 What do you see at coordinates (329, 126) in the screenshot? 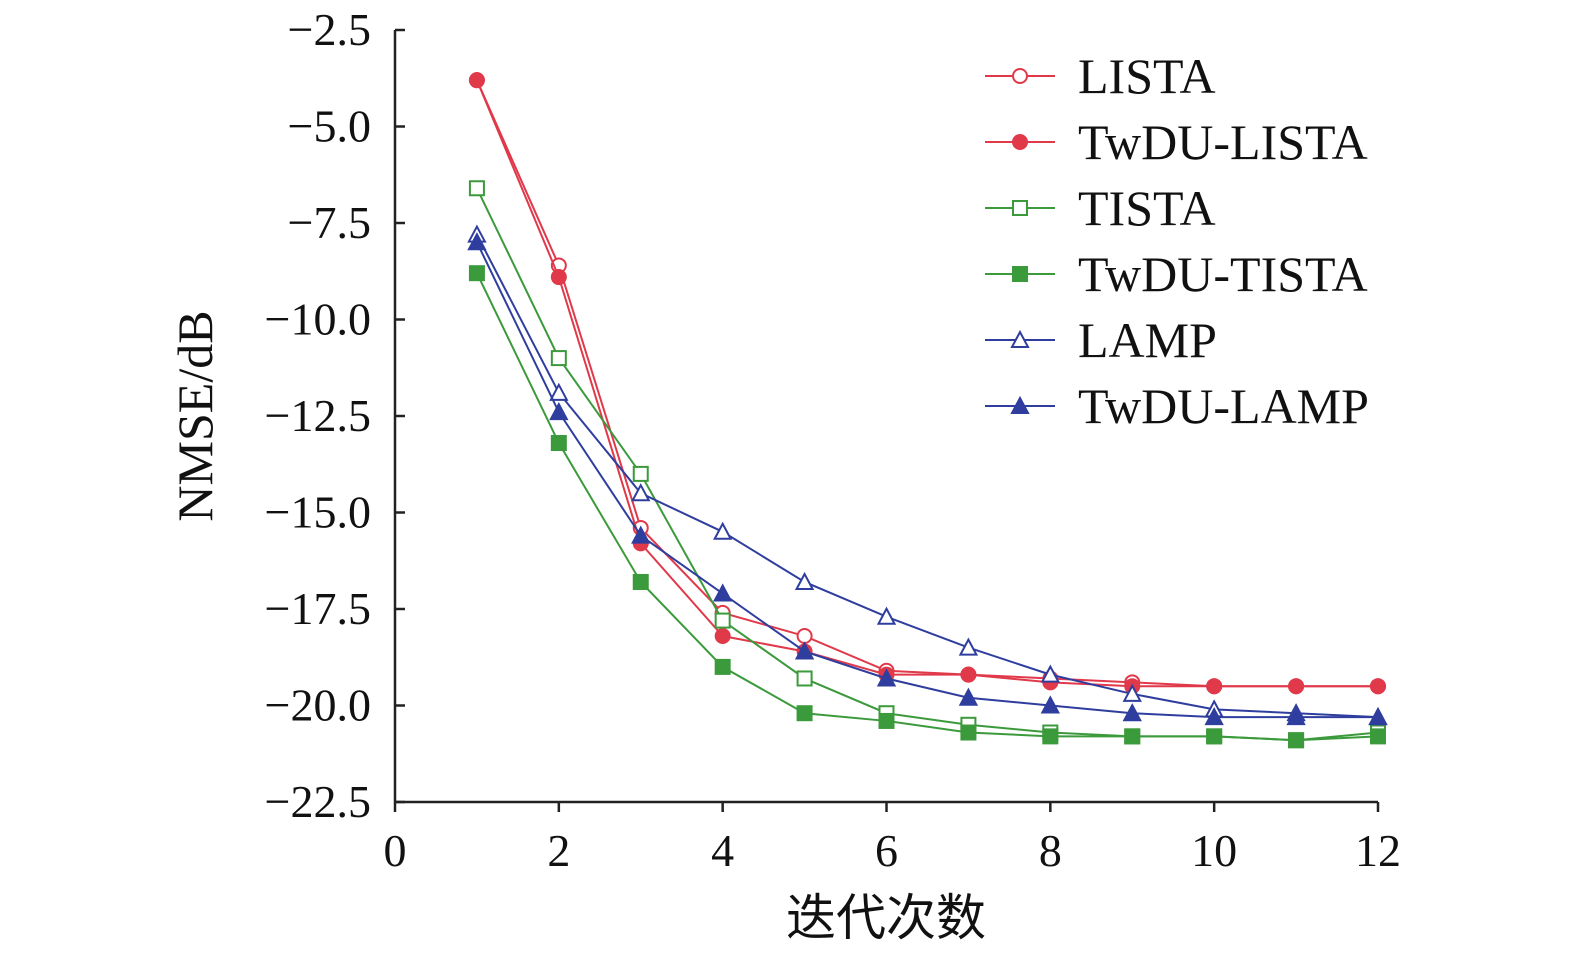
I see `y-tick-label: −5.0` at bounding box center [329, 126].